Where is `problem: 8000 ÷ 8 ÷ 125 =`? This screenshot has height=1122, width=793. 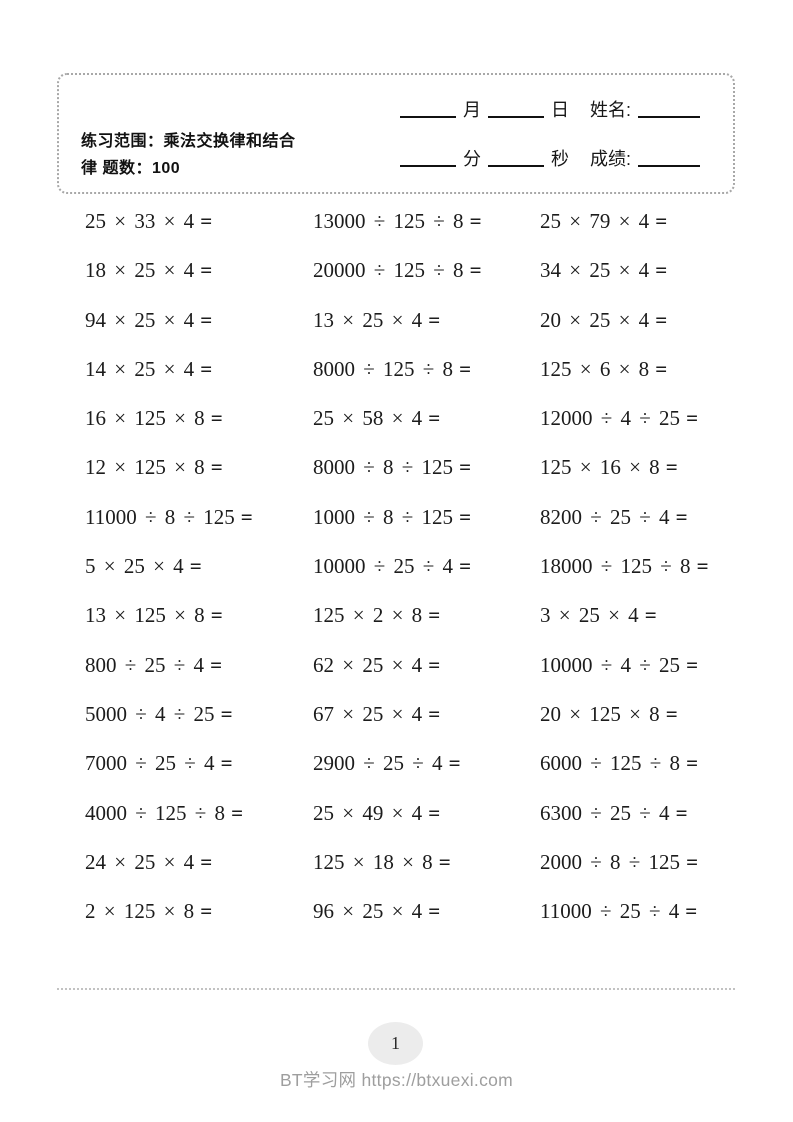
problem: 8000 ÷ 8 ÷ 125 = is located at coordinates (426, 478).